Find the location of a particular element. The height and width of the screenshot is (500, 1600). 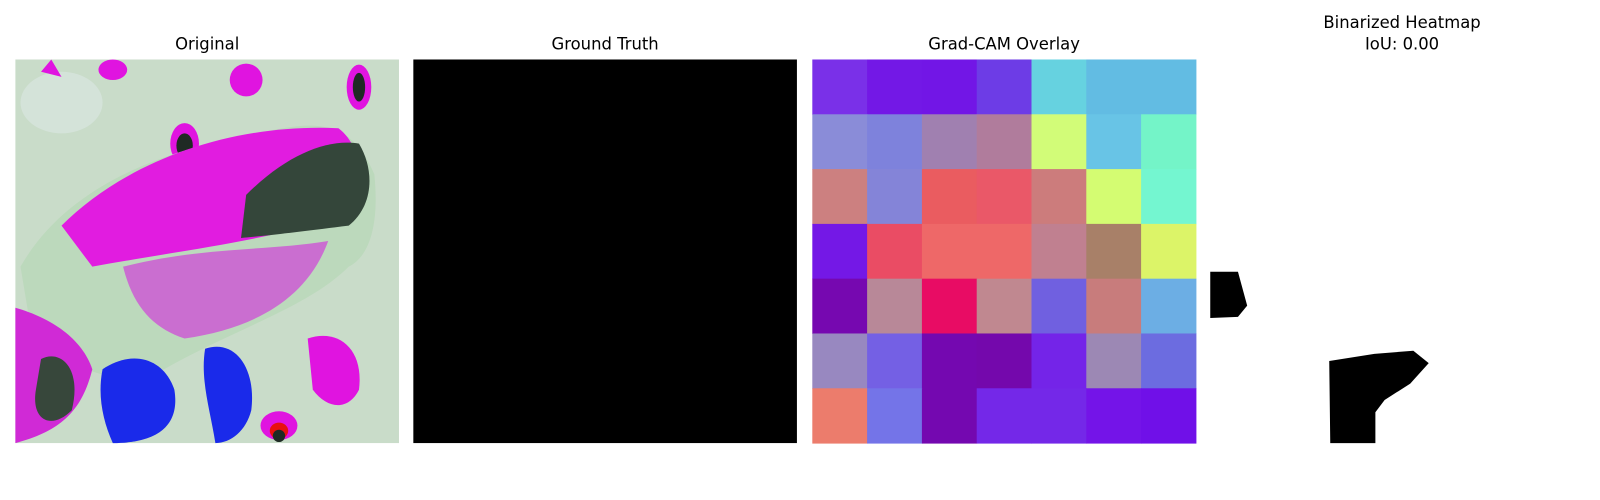

panel-title: Original is located at coordinates (207, 44).